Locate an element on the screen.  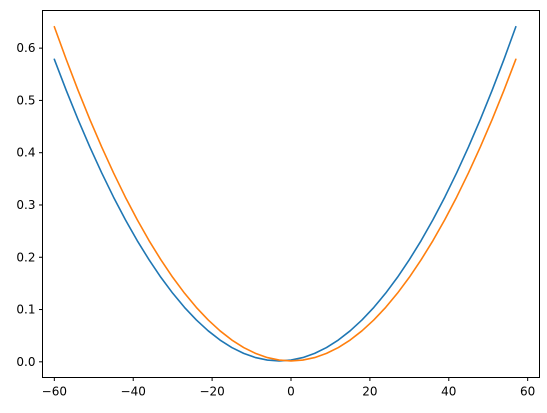
y-tick-label: 0.0 is located at coordinates (25, 362).